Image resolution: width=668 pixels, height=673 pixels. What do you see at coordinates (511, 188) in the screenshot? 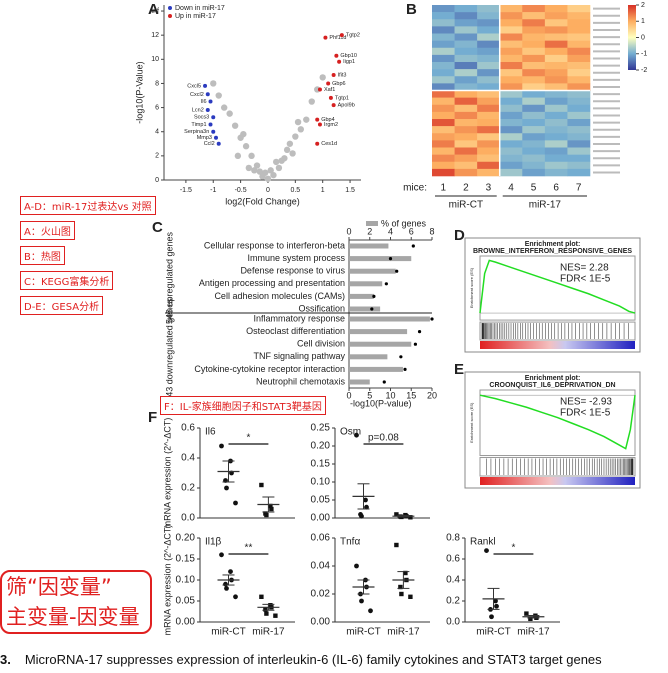
I see `column-label: 4` at bounding box center [511, 188].